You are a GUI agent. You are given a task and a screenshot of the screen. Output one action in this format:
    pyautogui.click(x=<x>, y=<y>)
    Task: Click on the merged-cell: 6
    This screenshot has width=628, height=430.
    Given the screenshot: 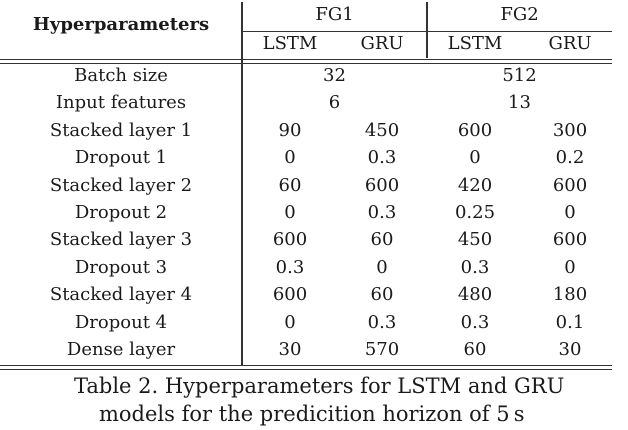 What is the action you would take?
    pyautogui.click(x=334, y=103)
    